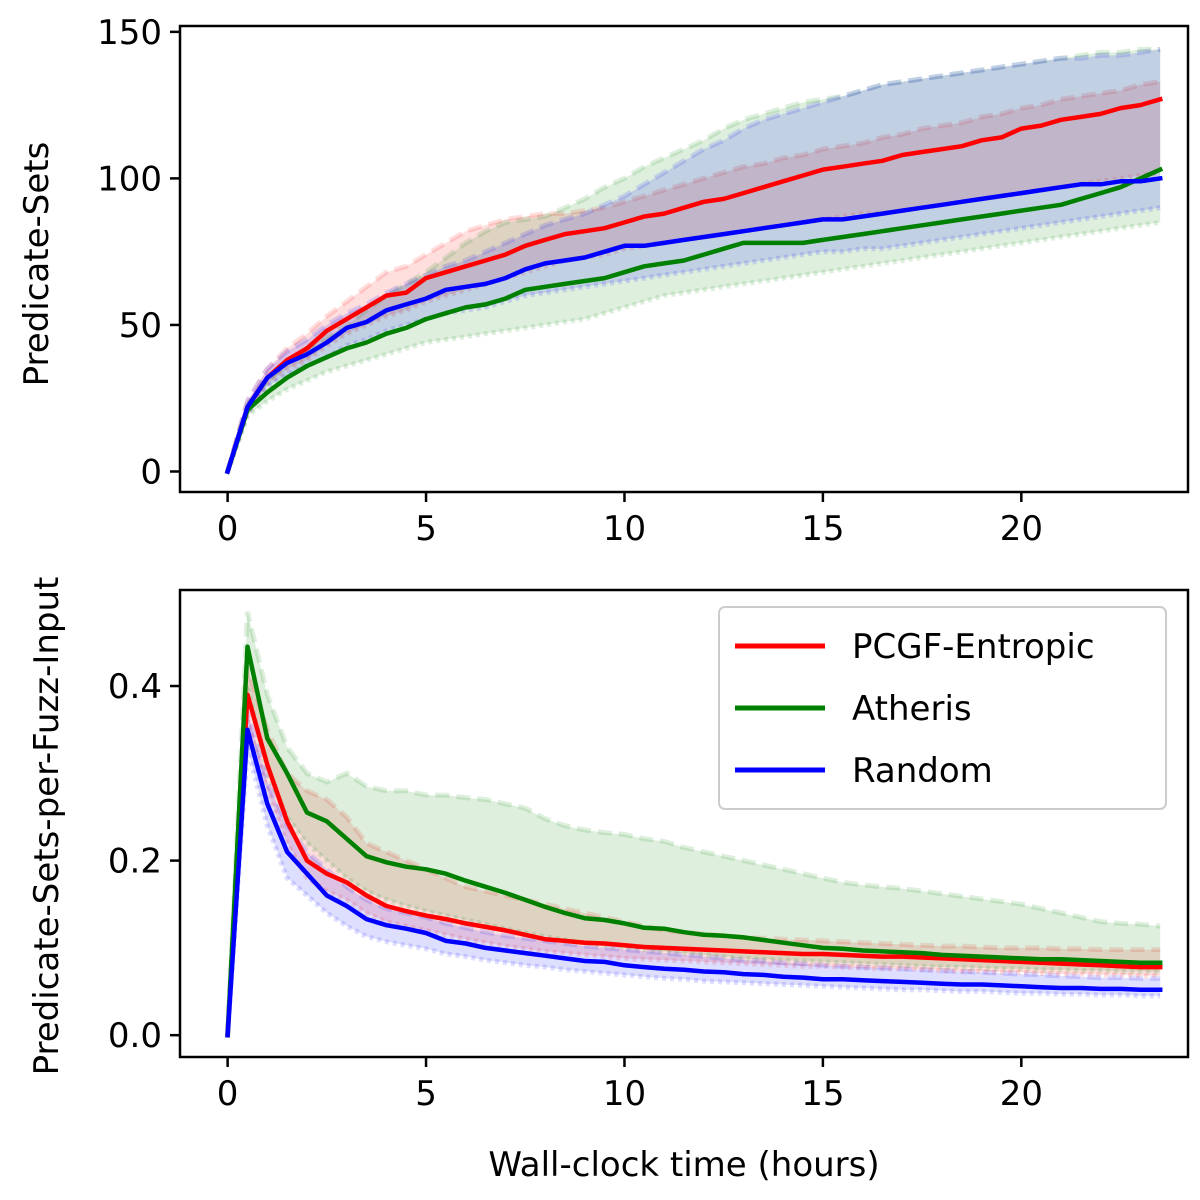 The height and width of the screenshot is (1200, 1200). What do you see at coordinates (135, 687) in the screenshot?
I see `bottom-y-tick-label: 0.4` at bounding box center [135, 687].